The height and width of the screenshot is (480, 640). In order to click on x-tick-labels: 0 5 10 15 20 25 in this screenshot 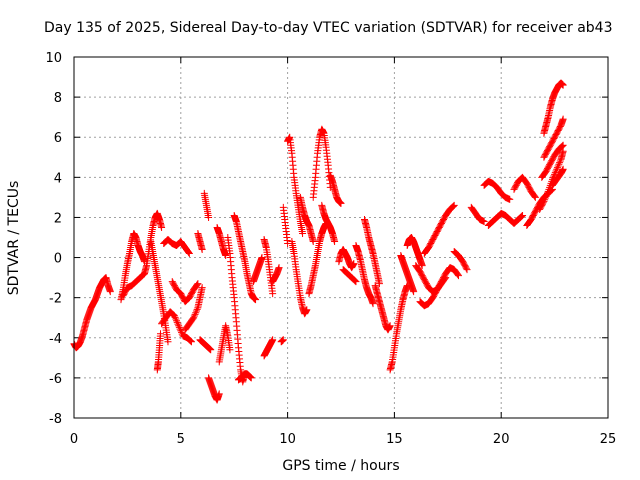, I will do `click(343, 439)`.